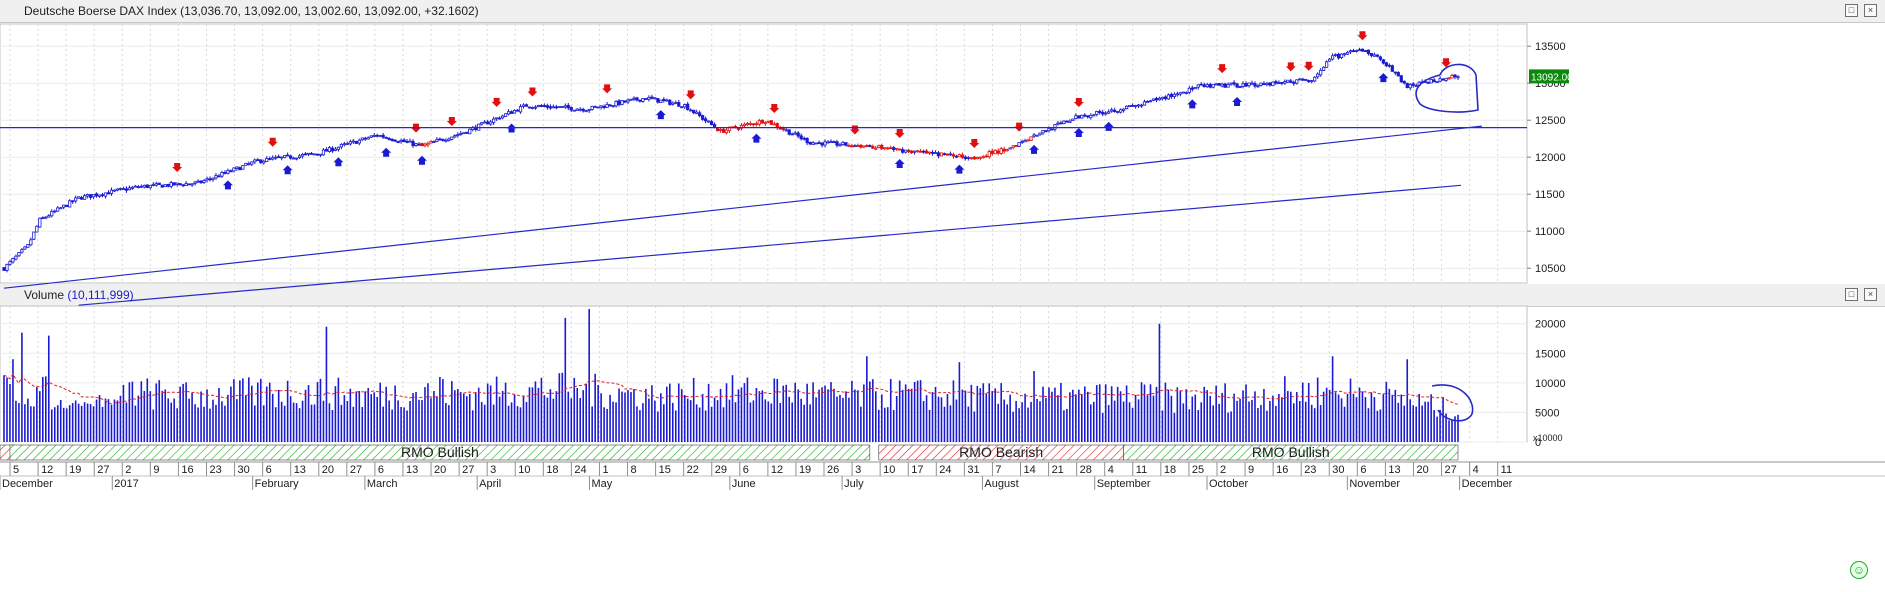 This screenshot has height=592, width=1885. What do you see at coordinates (244, 470) in the screenshot?
I see `x-day-label: 30` at bounding box center [244, 470].